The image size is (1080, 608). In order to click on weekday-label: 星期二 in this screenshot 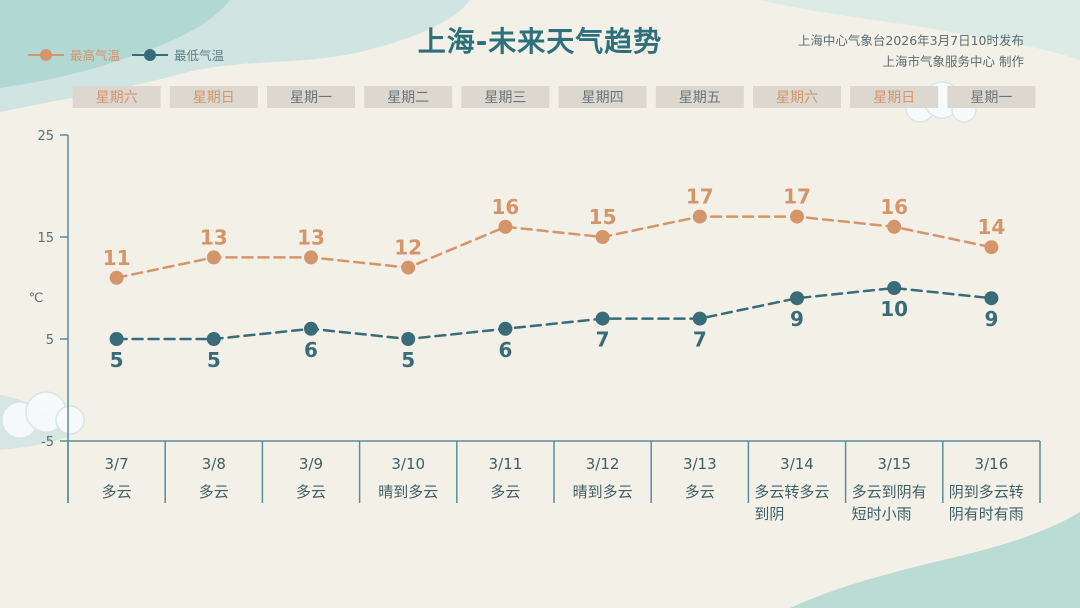, I will do `click(408, 98)`.